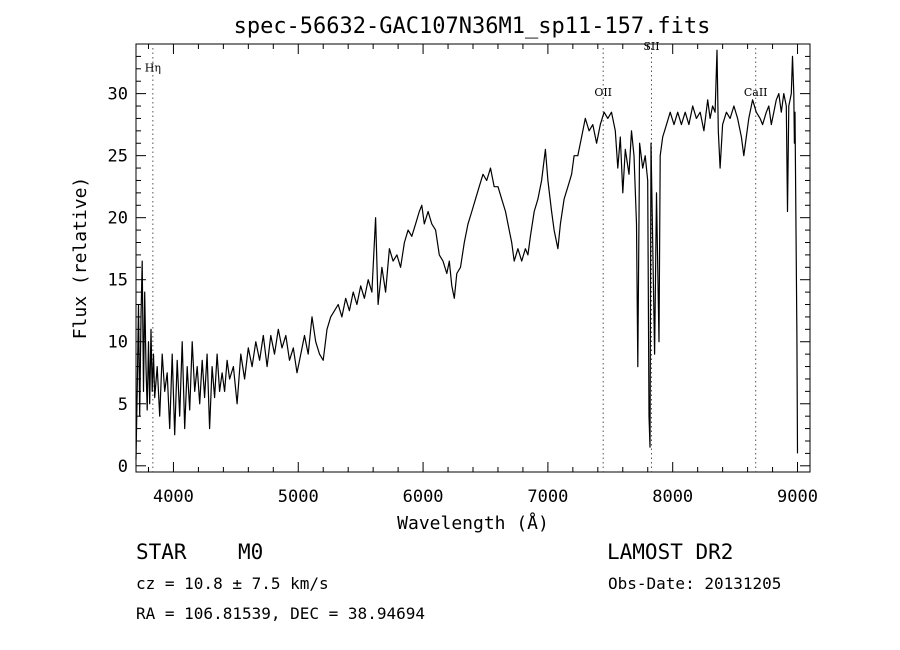 The height and width of the screenshot is (650, 900). I want to click on y-tick-label: 25, so click(118, 157).